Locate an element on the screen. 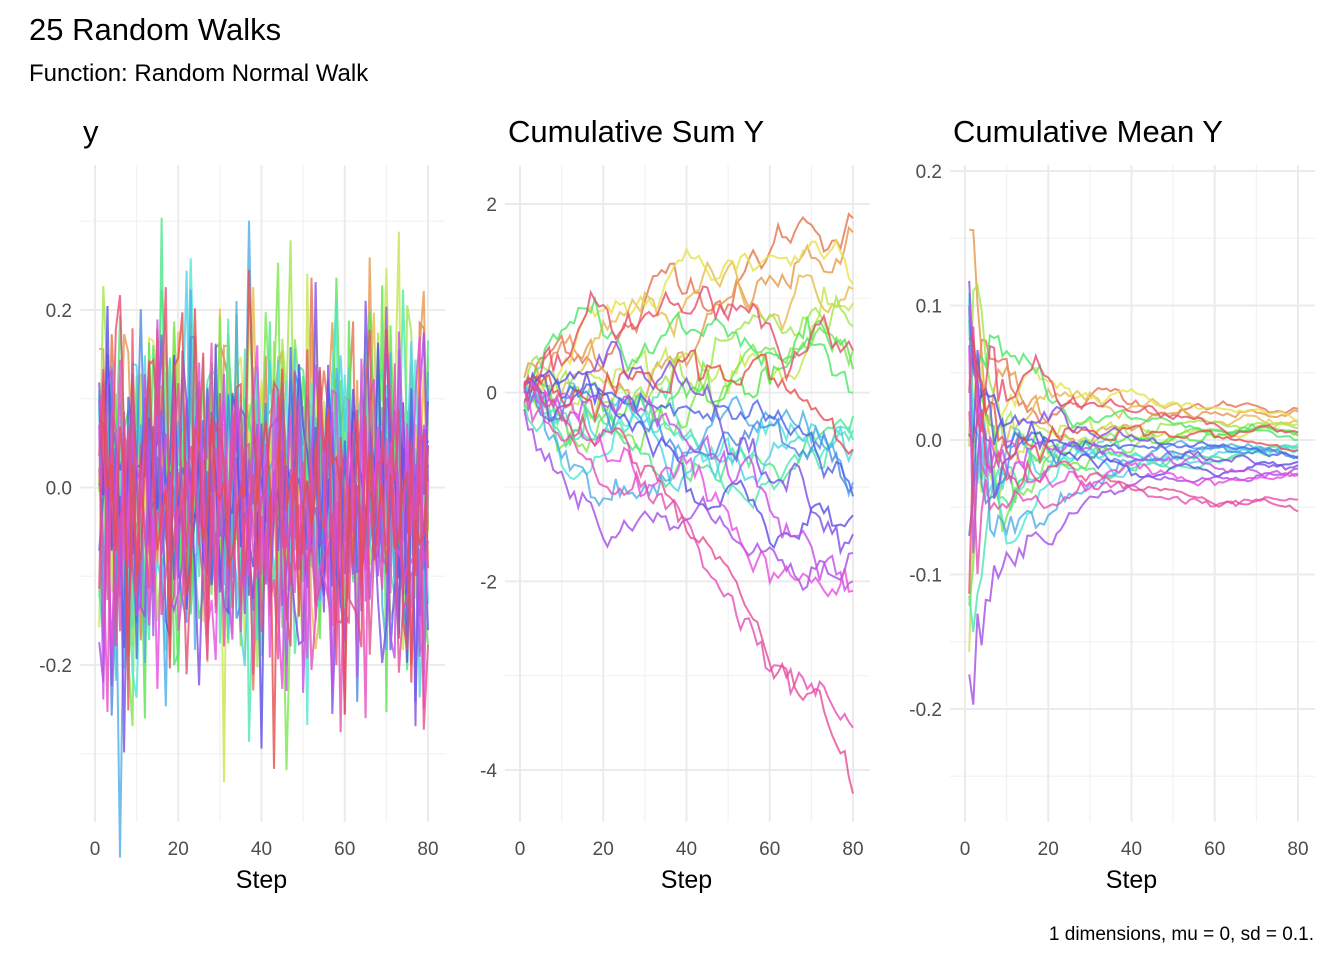 This screenshot has width=1344, height=965. chart-caption: 1 dimensions, mu = 0, sd = 0.1. is located at coordinates (1181, 934).